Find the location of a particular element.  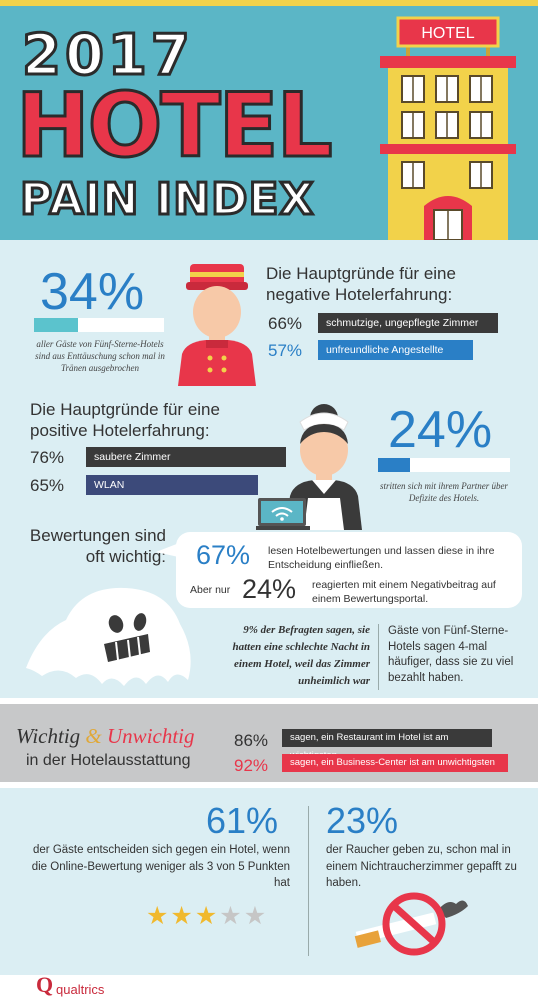

smokers-percent: 23% is located at coordinates (362, 820).